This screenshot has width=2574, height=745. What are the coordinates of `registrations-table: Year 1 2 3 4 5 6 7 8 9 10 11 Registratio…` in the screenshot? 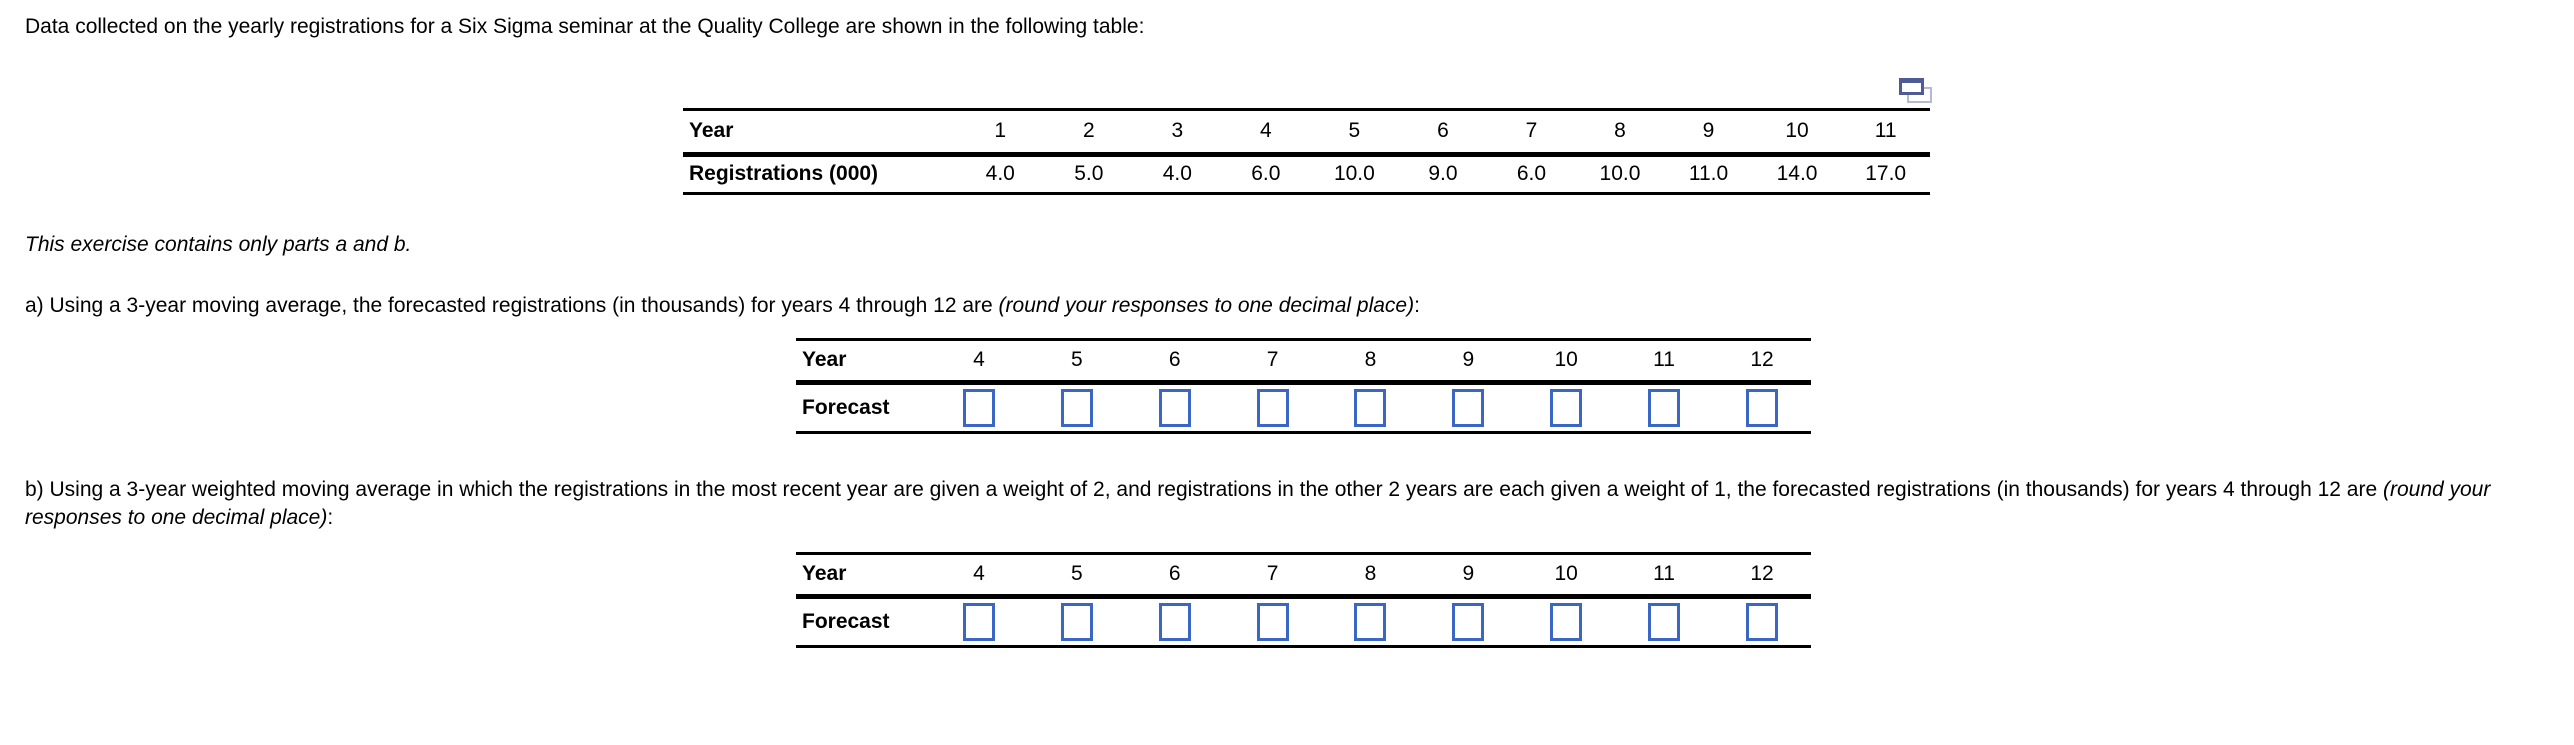 It's located at (1306, 151).